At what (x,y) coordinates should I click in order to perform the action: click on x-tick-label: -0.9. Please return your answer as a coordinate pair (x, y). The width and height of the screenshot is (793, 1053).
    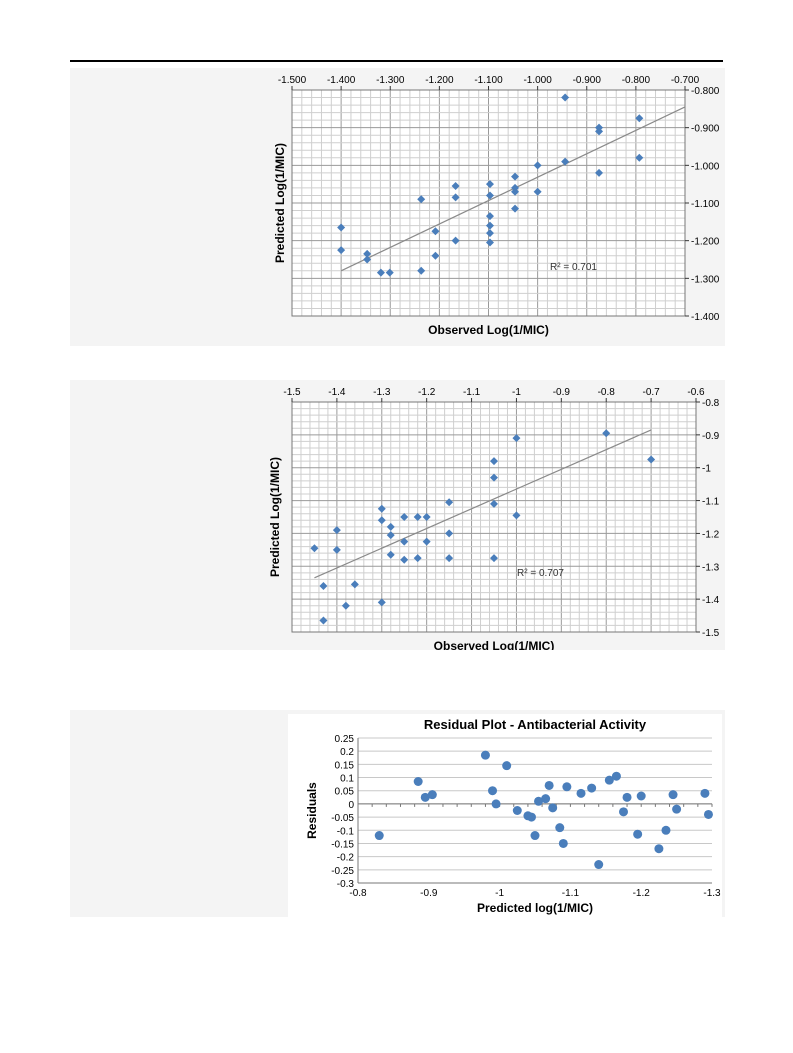
    Looking at the image, I should click on (429, 893).